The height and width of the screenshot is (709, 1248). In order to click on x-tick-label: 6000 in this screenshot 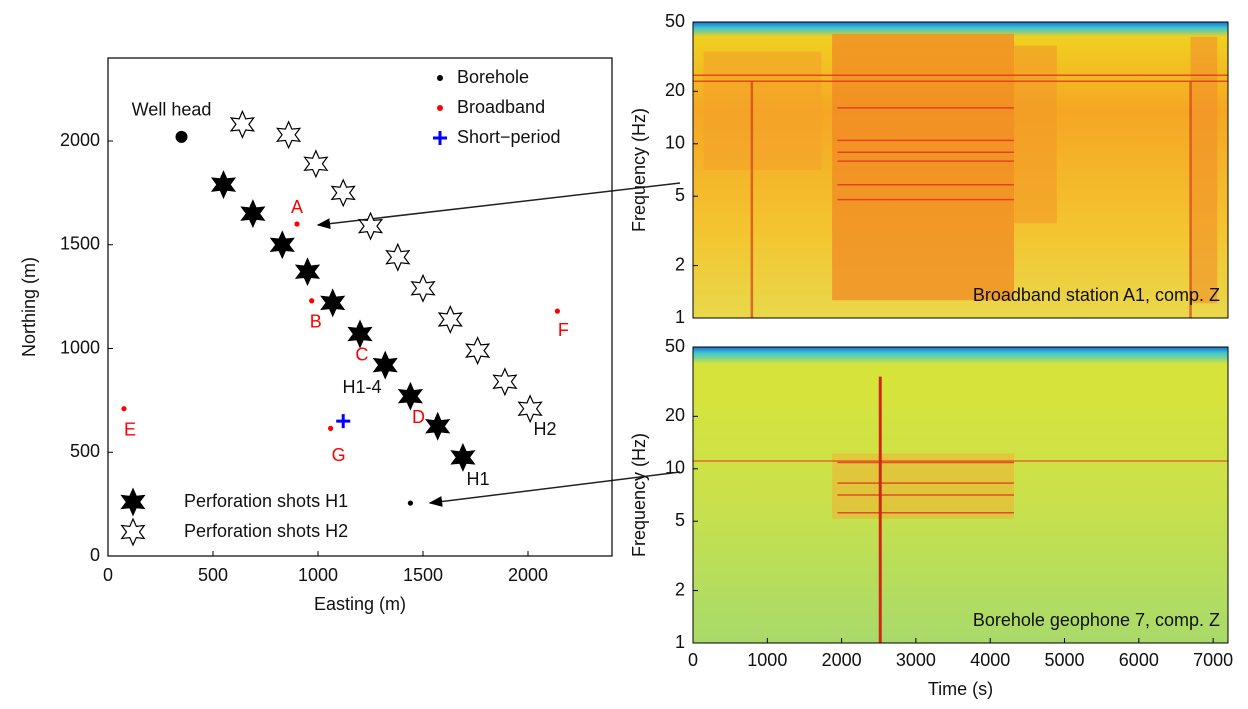, I will do `click(1139, 660)`.